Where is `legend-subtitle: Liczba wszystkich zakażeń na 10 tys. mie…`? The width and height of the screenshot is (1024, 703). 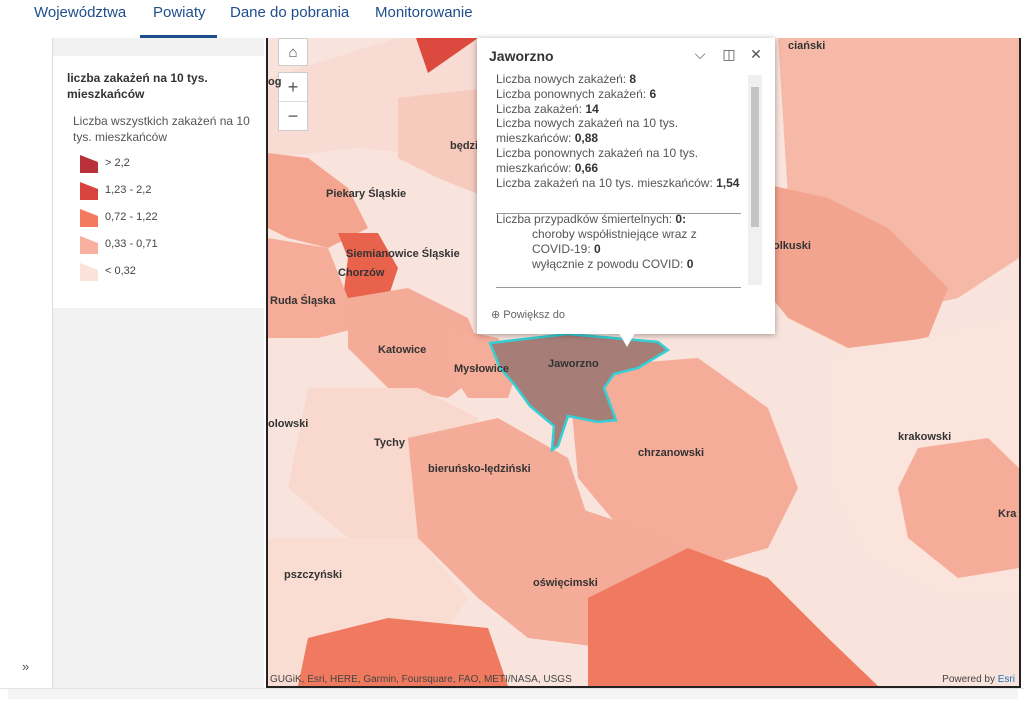
legend-subtitle: Liczba wszystkich zakażeń na 10 tys. mie… is located at coordinates (161, 129).